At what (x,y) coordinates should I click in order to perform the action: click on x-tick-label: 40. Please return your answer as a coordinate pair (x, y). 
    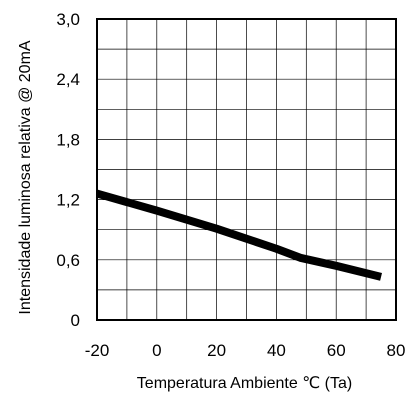
    Looking at the image, I should click on (276, 350).